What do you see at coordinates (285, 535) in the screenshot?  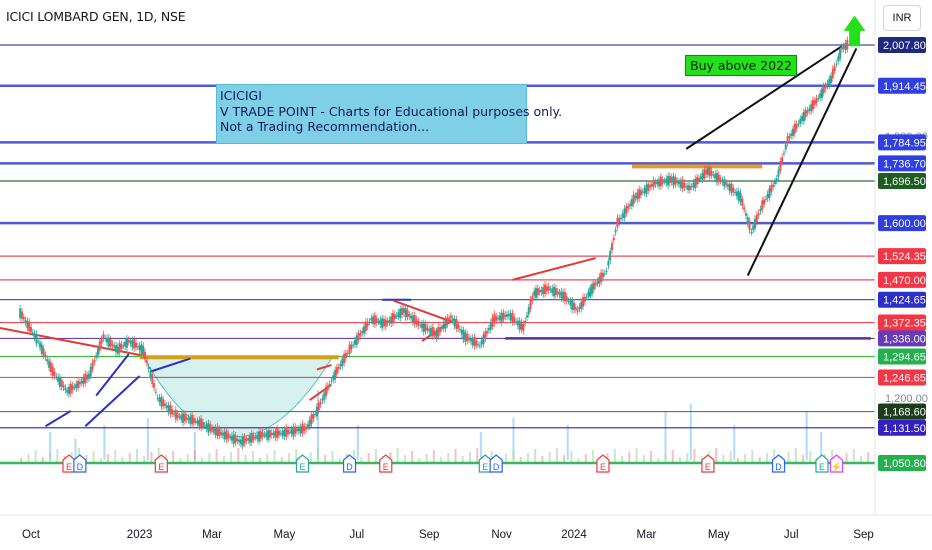 I see `time-tick: May` at bounding box center [285, 535].